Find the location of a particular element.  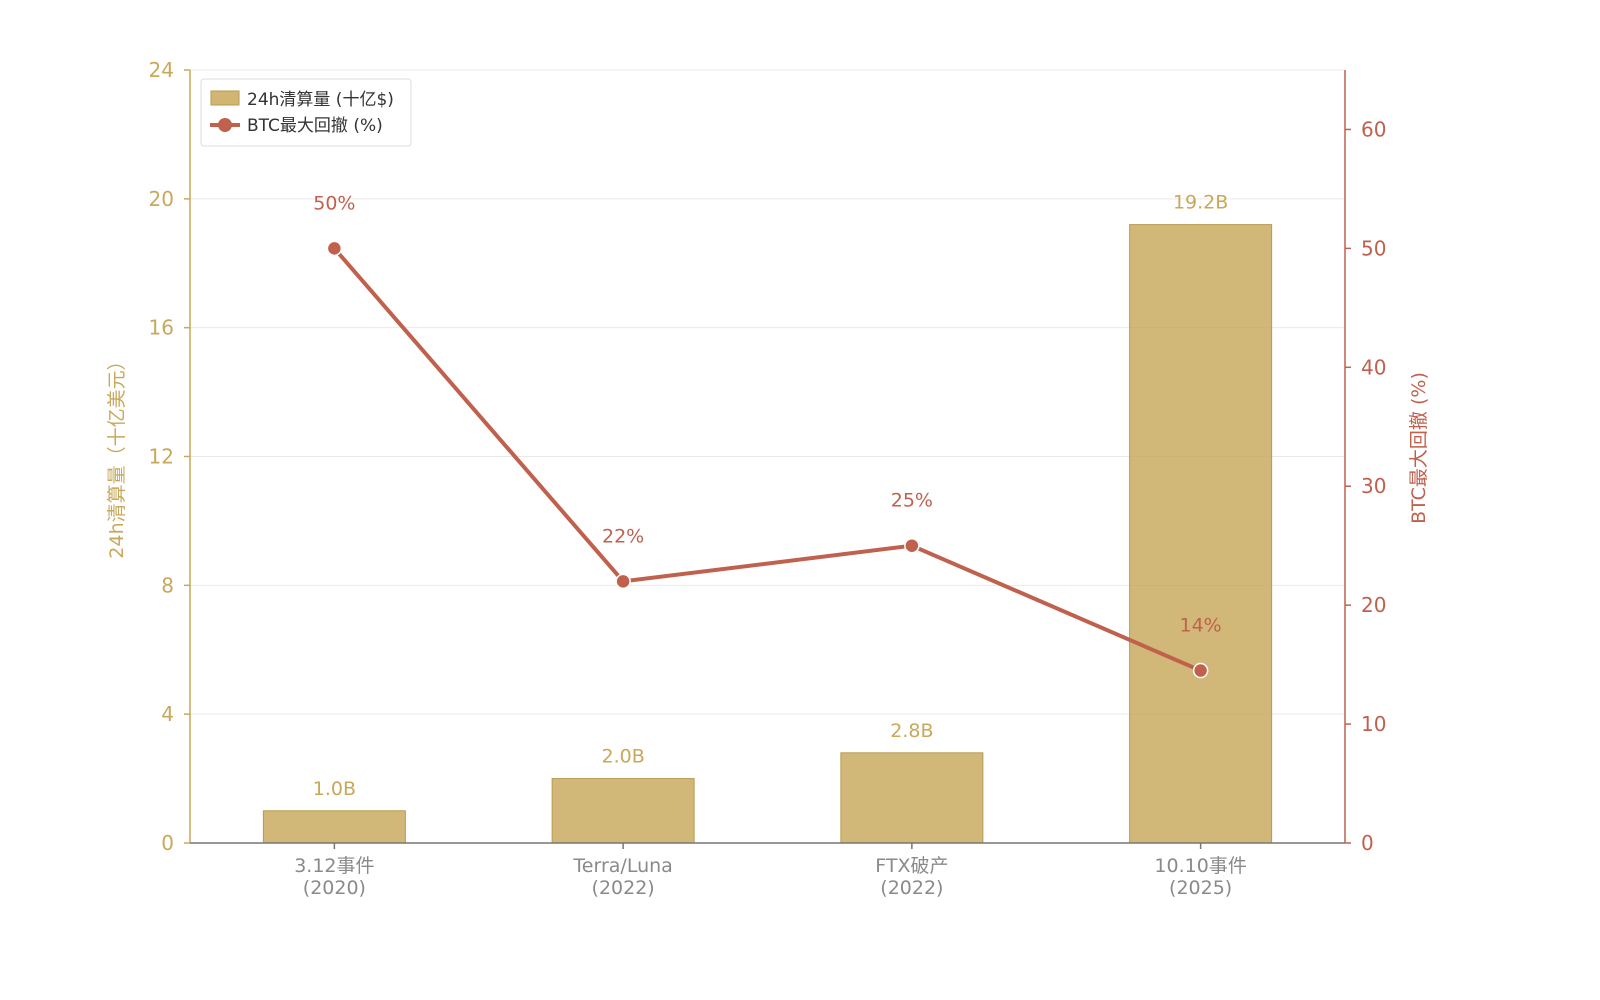

legend-item-bars: 24h清算量 (十亿$) is located at coordinates (302, 100).